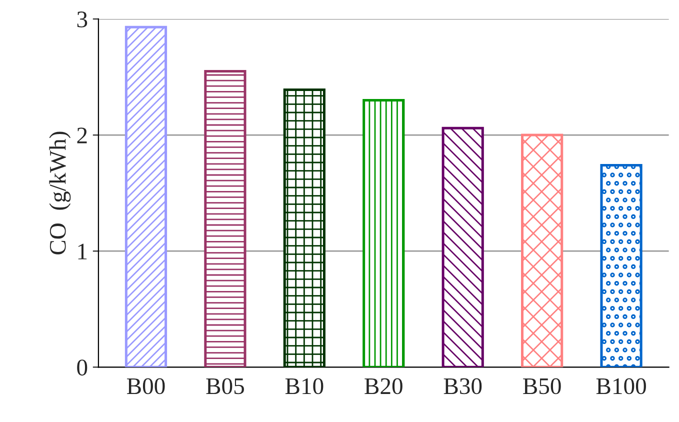 This screenshot has width=679, height=422. What do you see at coordinates (542, 386) in the screenshot?
I see `x-tick-label: B50` at bounding box center [542, 386].